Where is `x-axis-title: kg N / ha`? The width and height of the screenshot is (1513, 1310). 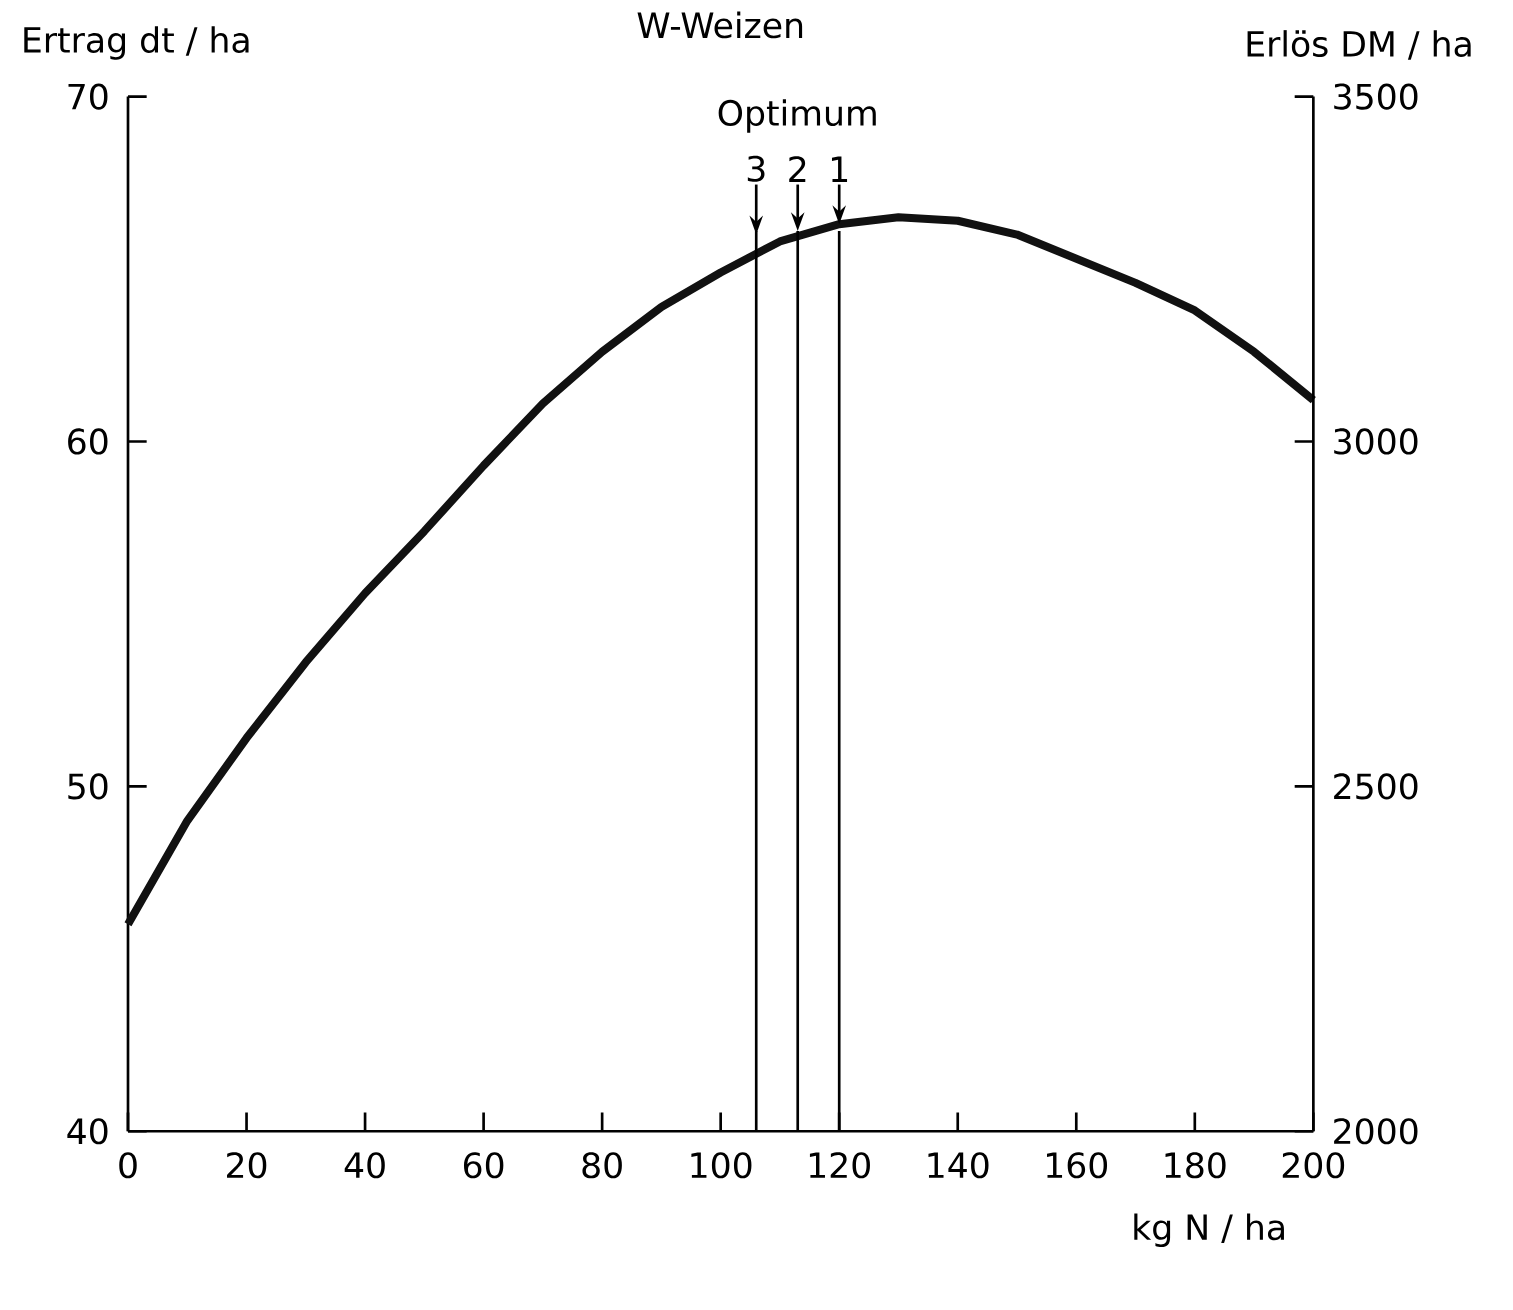
x-axis-title: kg N / ha is located at coordinates (1209, 1230).